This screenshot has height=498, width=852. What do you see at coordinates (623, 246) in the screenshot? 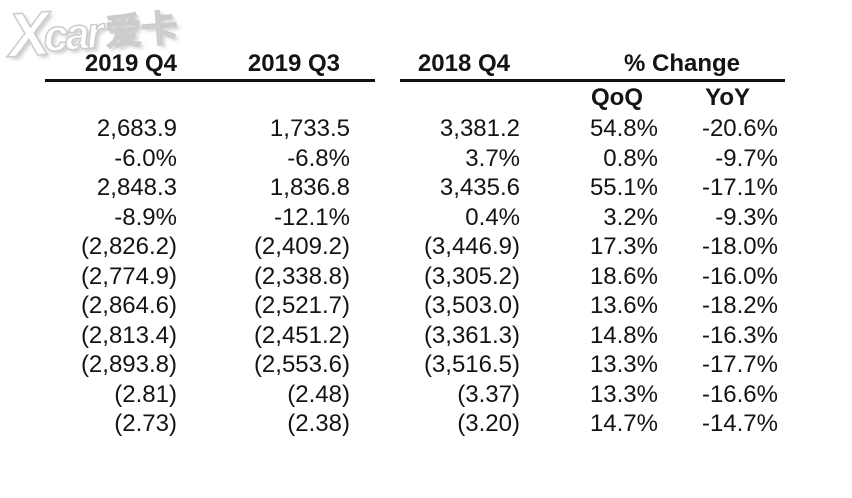
I see `cell-qoq: 17.3%` at bounding box center [623, 246].